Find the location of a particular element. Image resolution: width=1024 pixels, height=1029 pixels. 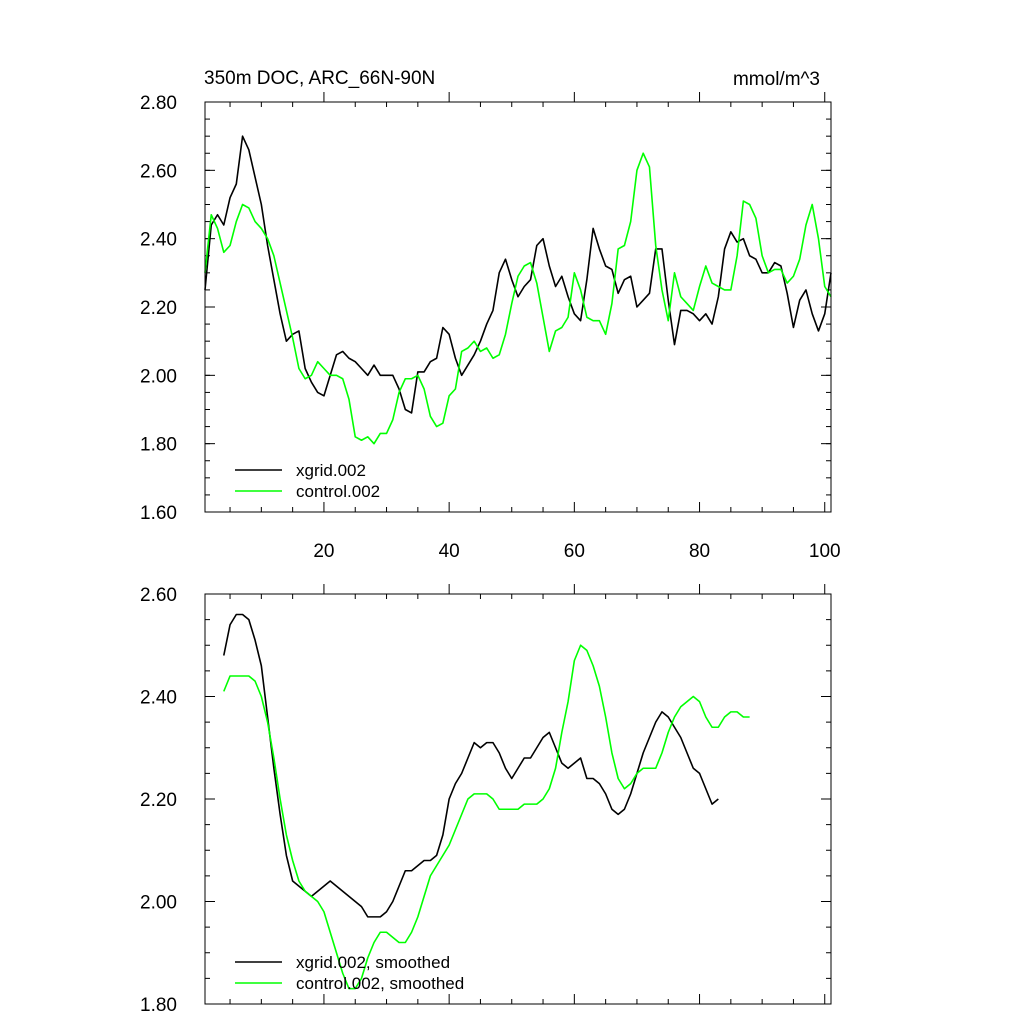

top-x-tick-label: 60 is located at coordinates (574, 551).